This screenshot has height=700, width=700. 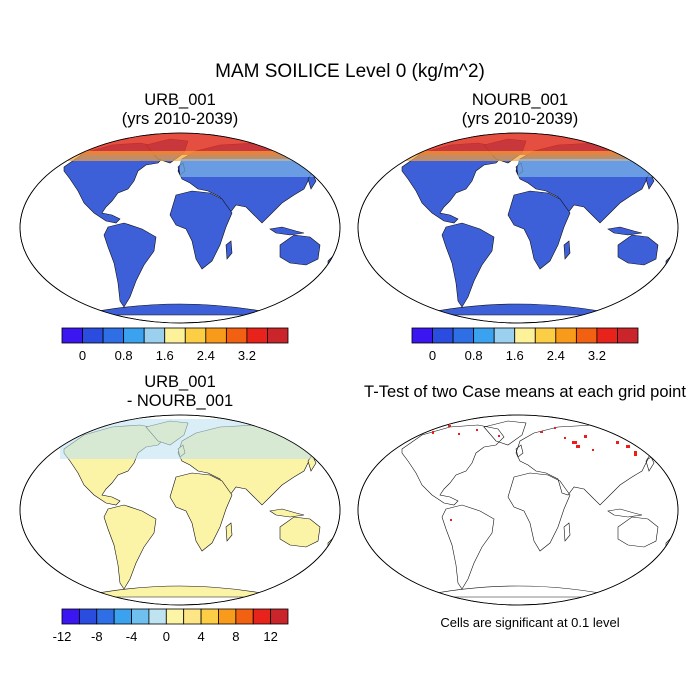 What do you see at coordinates (180, 228) in the screenshot?
I see `urb-map-panel` at bounding box center [180, 228].